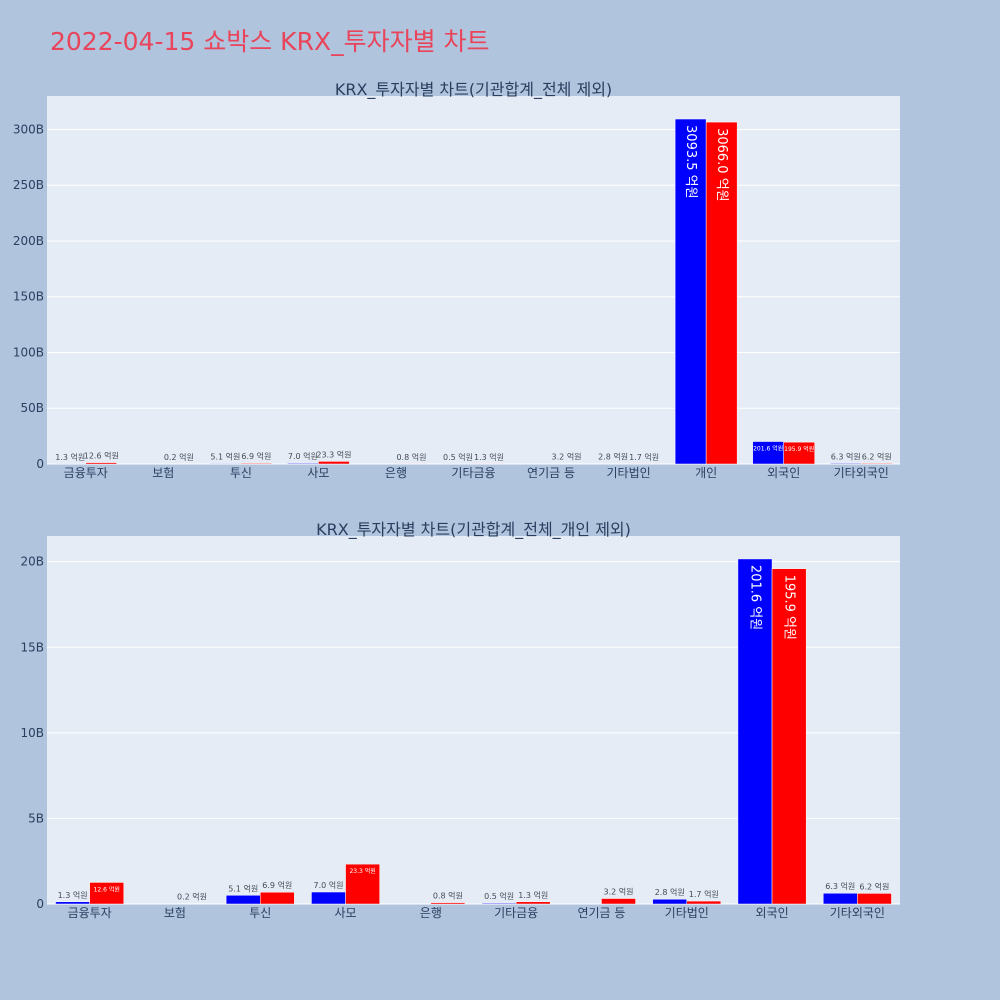 This screenshot has width=1000, height=1000. I want to click on y-tick-label: 10B, so click(32, 733).